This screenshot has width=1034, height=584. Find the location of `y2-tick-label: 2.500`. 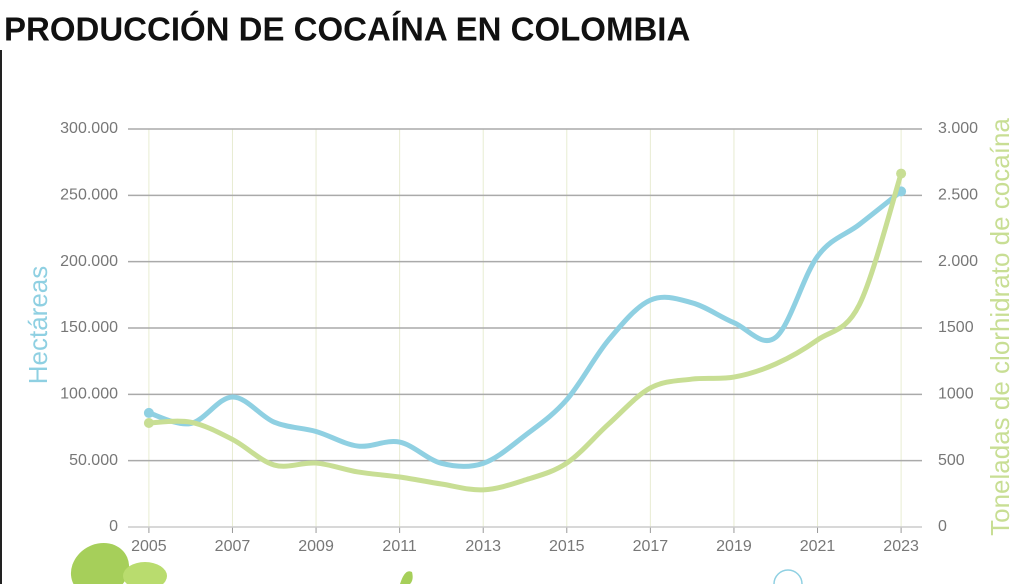

y2-tick-label: 2.500 is located at coordinates (958, 195).